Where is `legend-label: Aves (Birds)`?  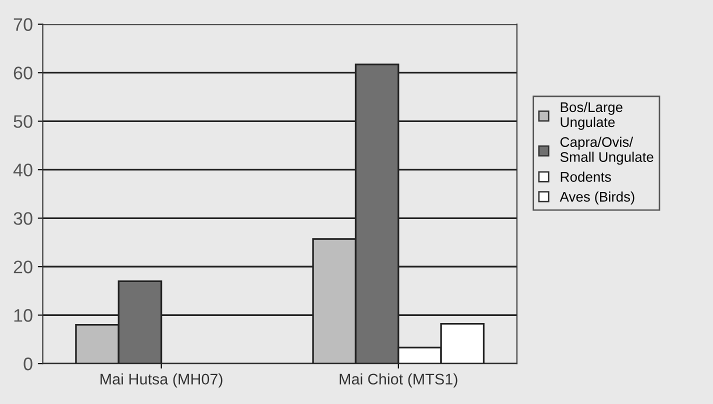
legend-label: Aves (Birds) is located at coordinates (597, 198).